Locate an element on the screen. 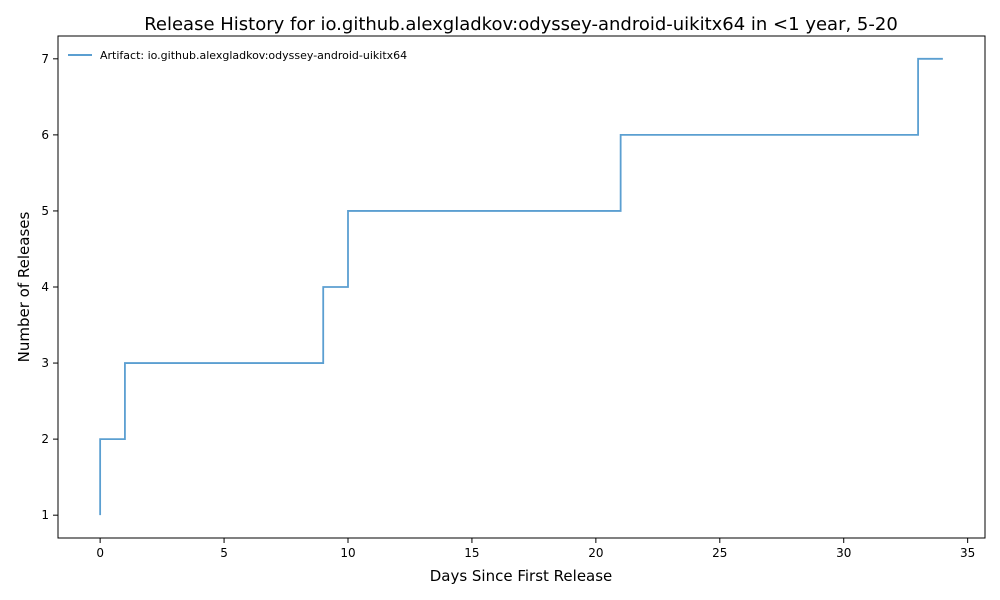  y-tick-label: 7 is located at coordinates (45, 59).